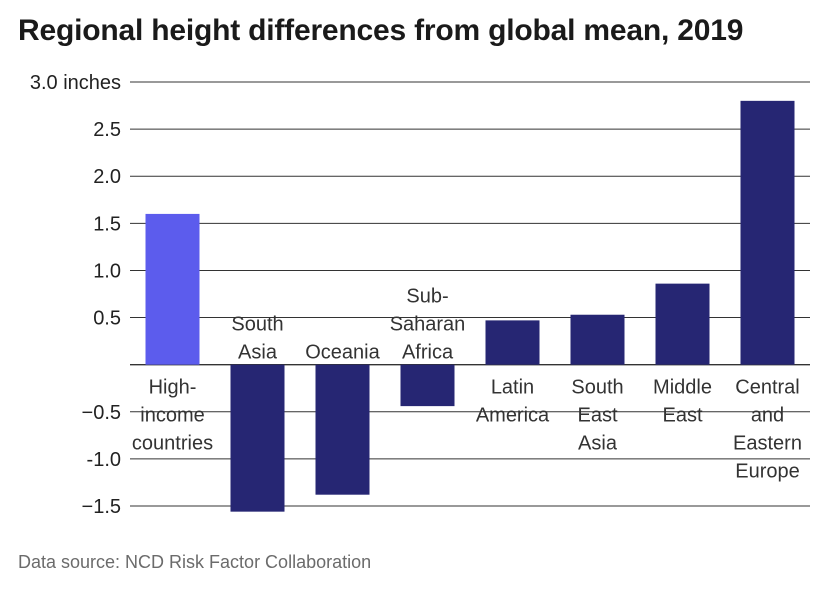  Describe the element at coordinates (107, 271) in the screenshot. I see `y-tick-label: 1.0` at that location.